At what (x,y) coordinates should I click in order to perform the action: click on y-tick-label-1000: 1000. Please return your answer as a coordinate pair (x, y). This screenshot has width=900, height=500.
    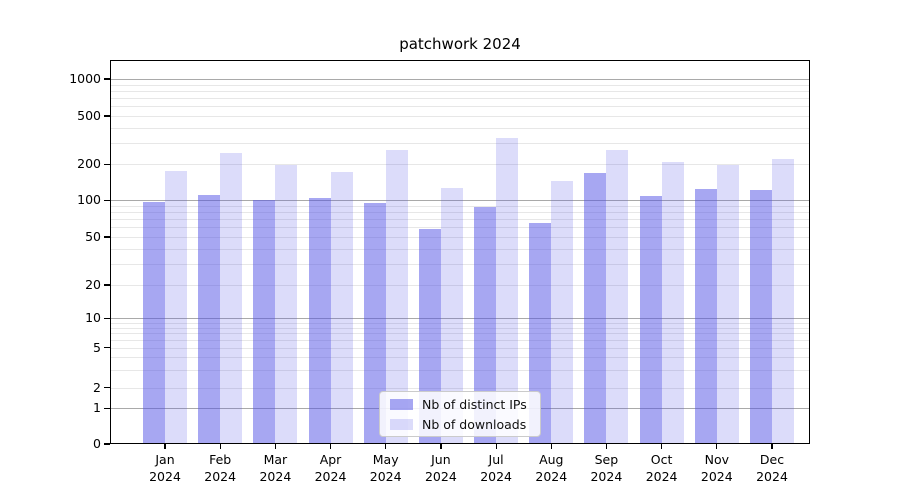
    Looking at the image, I should click on (85, 78).